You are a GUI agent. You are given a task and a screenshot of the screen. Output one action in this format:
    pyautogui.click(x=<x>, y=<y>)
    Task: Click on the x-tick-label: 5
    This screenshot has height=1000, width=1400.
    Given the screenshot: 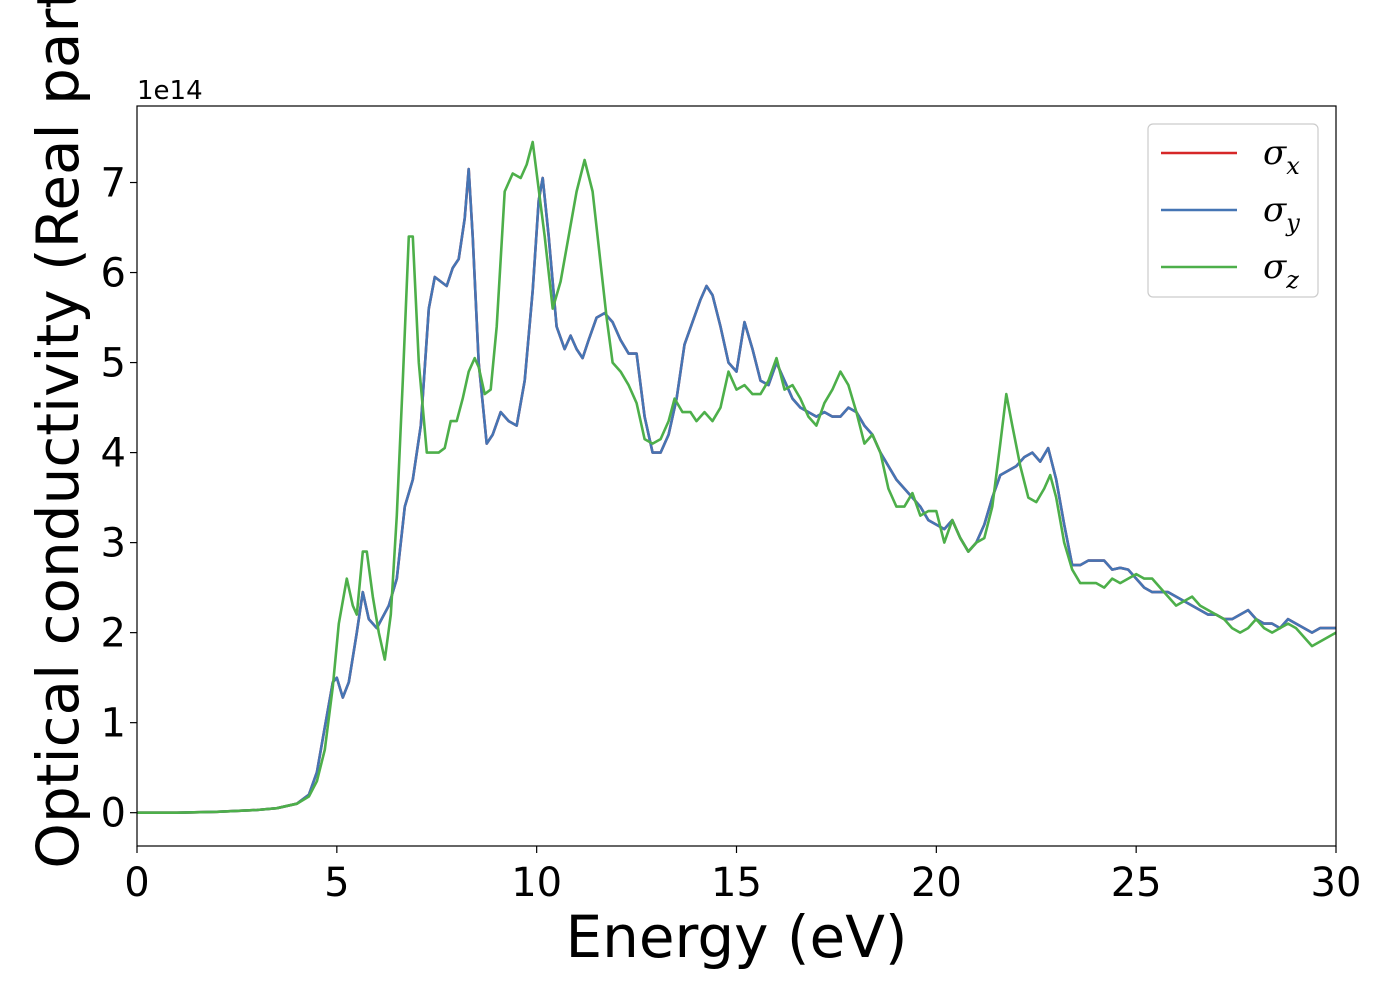 What is the action you would take?
    pyautogui.click(x=336, y=883)
    